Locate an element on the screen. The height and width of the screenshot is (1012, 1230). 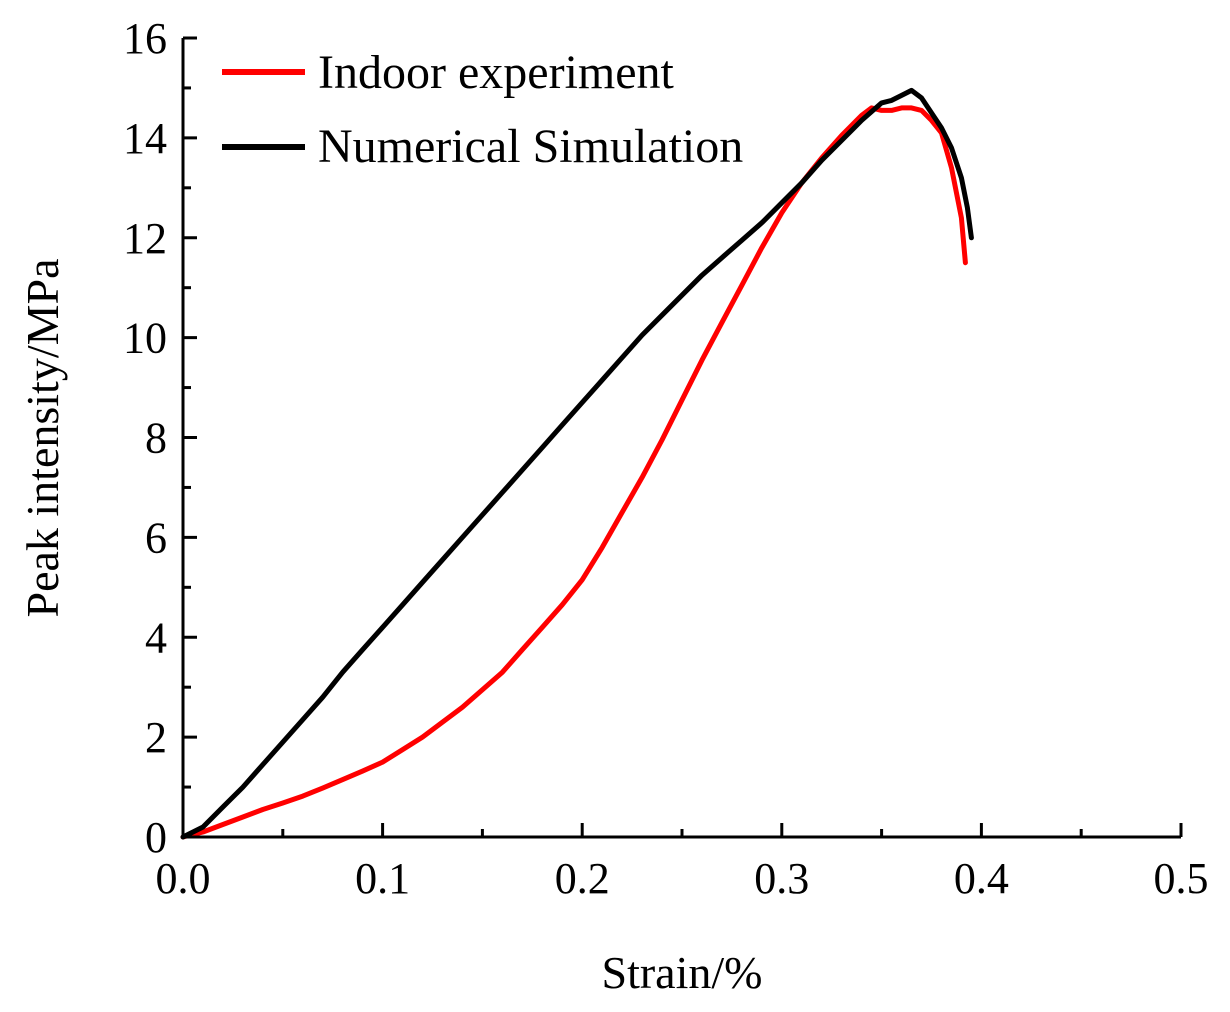
legend-label-numerical-simulation: Numerical Simulation is located at coordinates (530, 146).